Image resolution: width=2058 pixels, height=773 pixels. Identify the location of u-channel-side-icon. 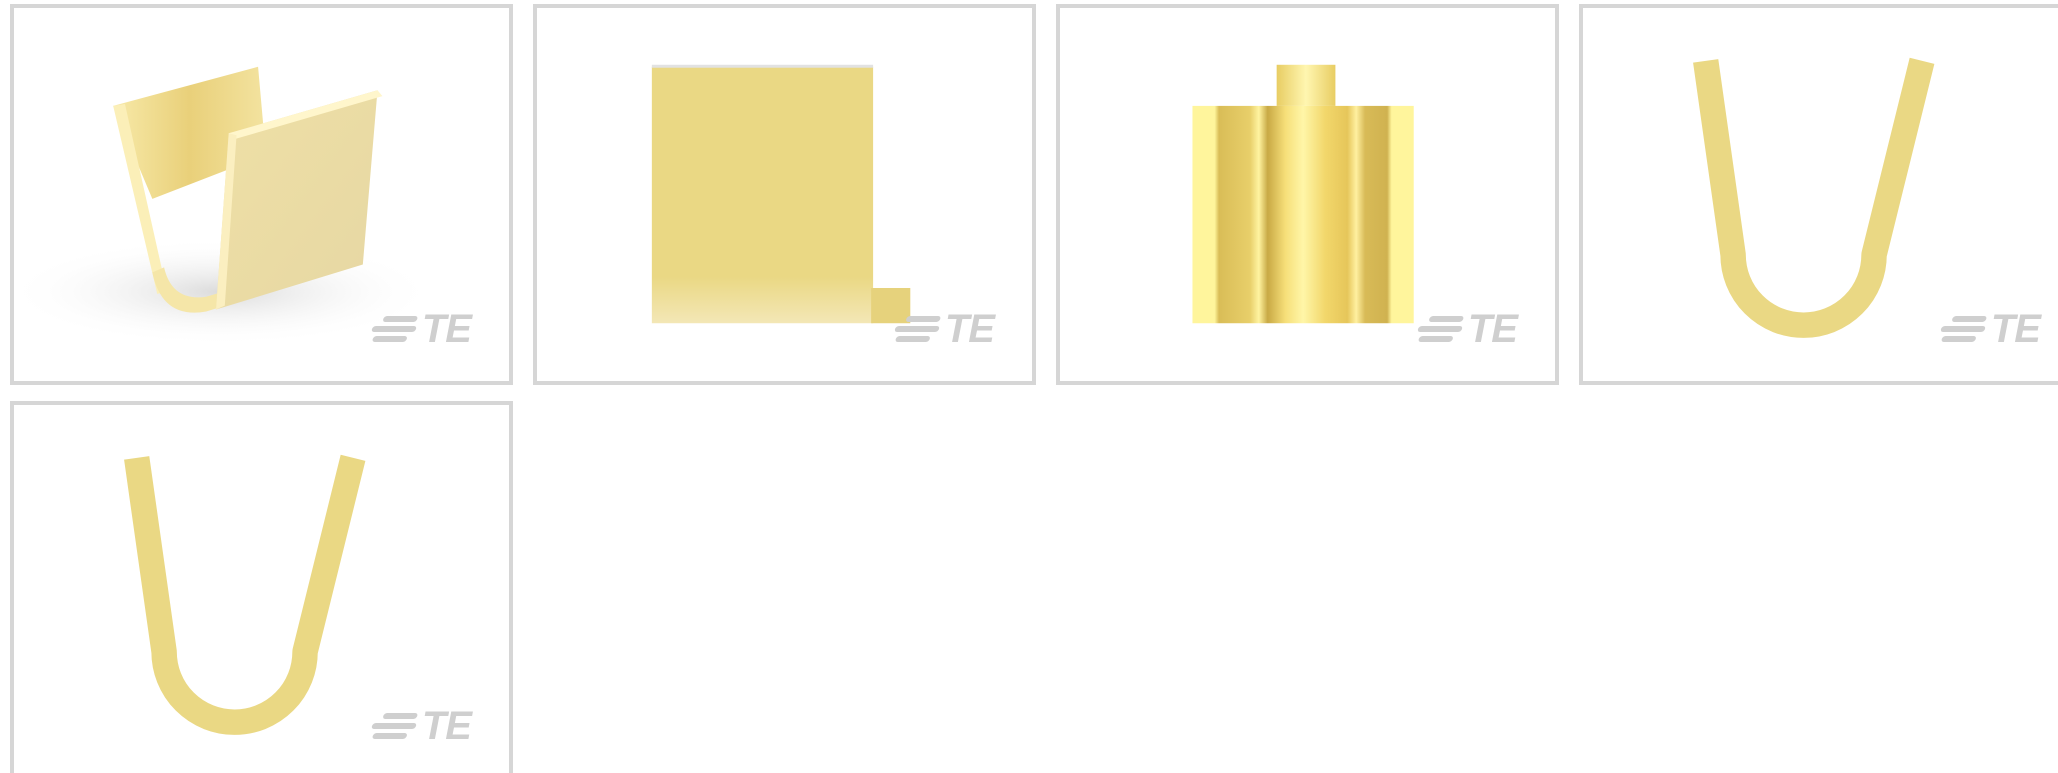
(781, 194).